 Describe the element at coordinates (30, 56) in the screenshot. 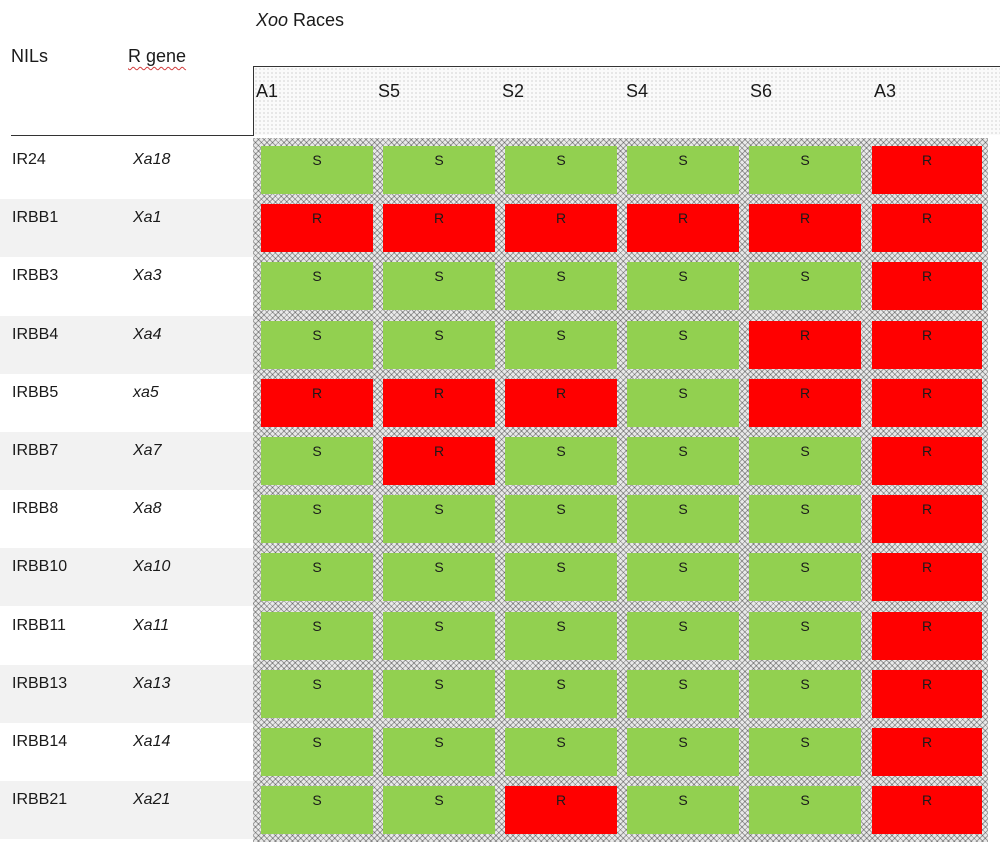

I see `nils-header: NILs` at that location.